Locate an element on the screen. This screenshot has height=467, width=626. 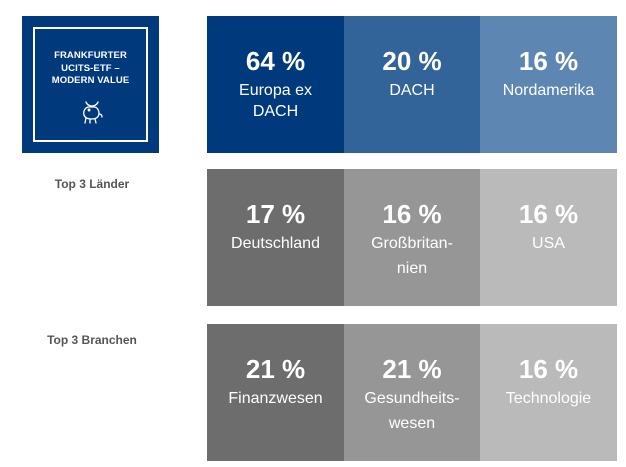
cell-region-dach: 20 % DACH is located at coordinates (412, 84).